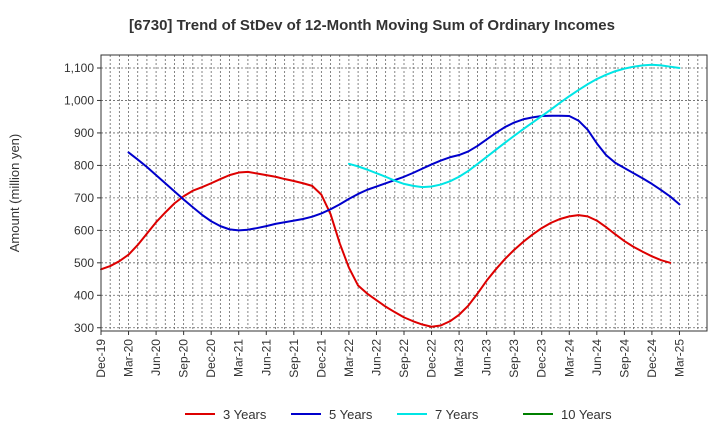 This screenshot has height=440, width=720. What do you see at coordinates (266, 357) in the screenshot?
I see `x-tick-label: Jun-21` at bounding box center [266, 357].